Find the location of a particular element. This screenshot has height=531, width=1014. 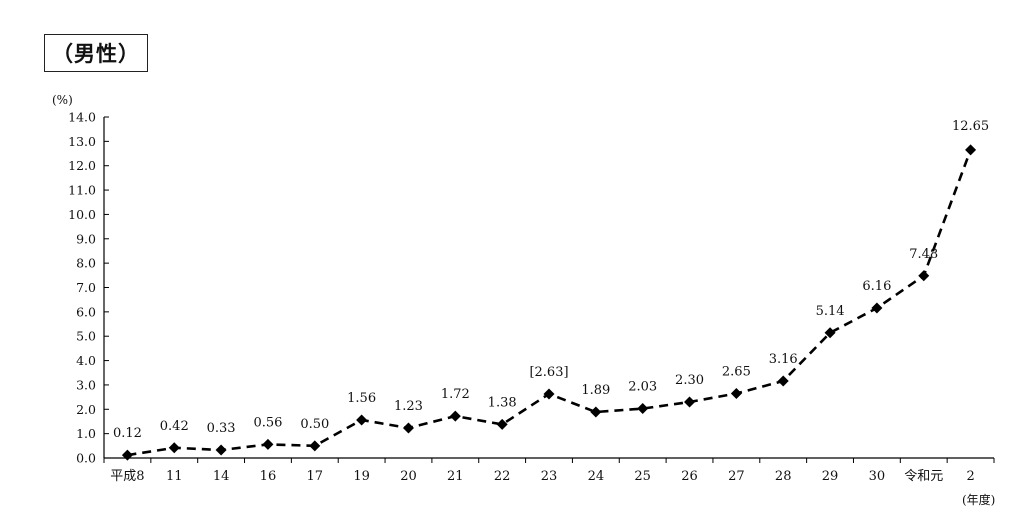

x-tick-label: 19 is located at coordinates (361, 476).